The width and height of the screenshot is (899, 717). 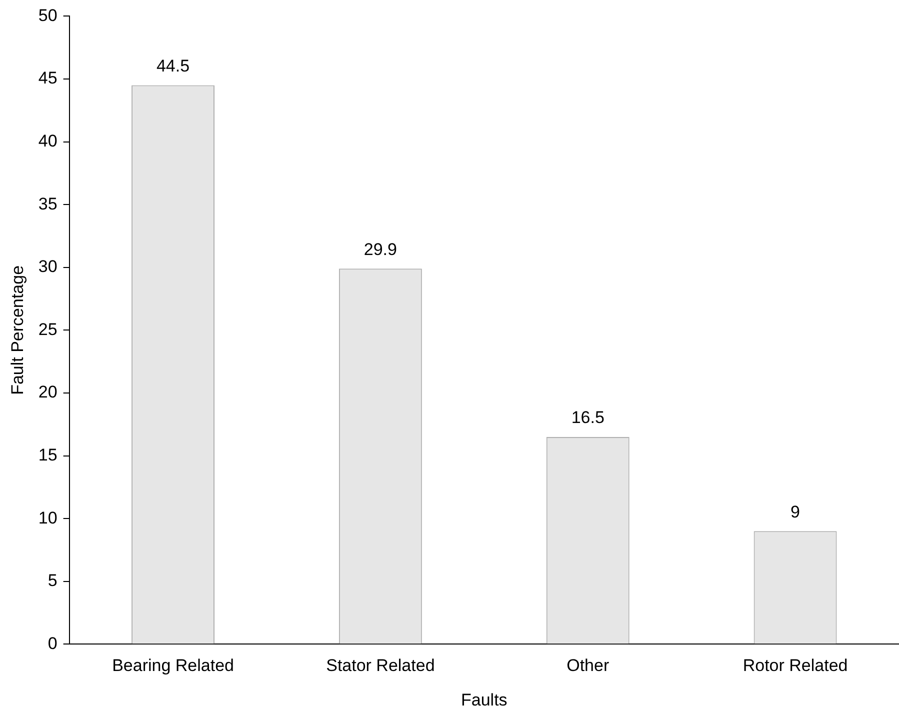 What do you see at coordinates (380, 666) in the screenshot?
I see `x-tick-label: Stator Related` at bounding box center [380, 666].